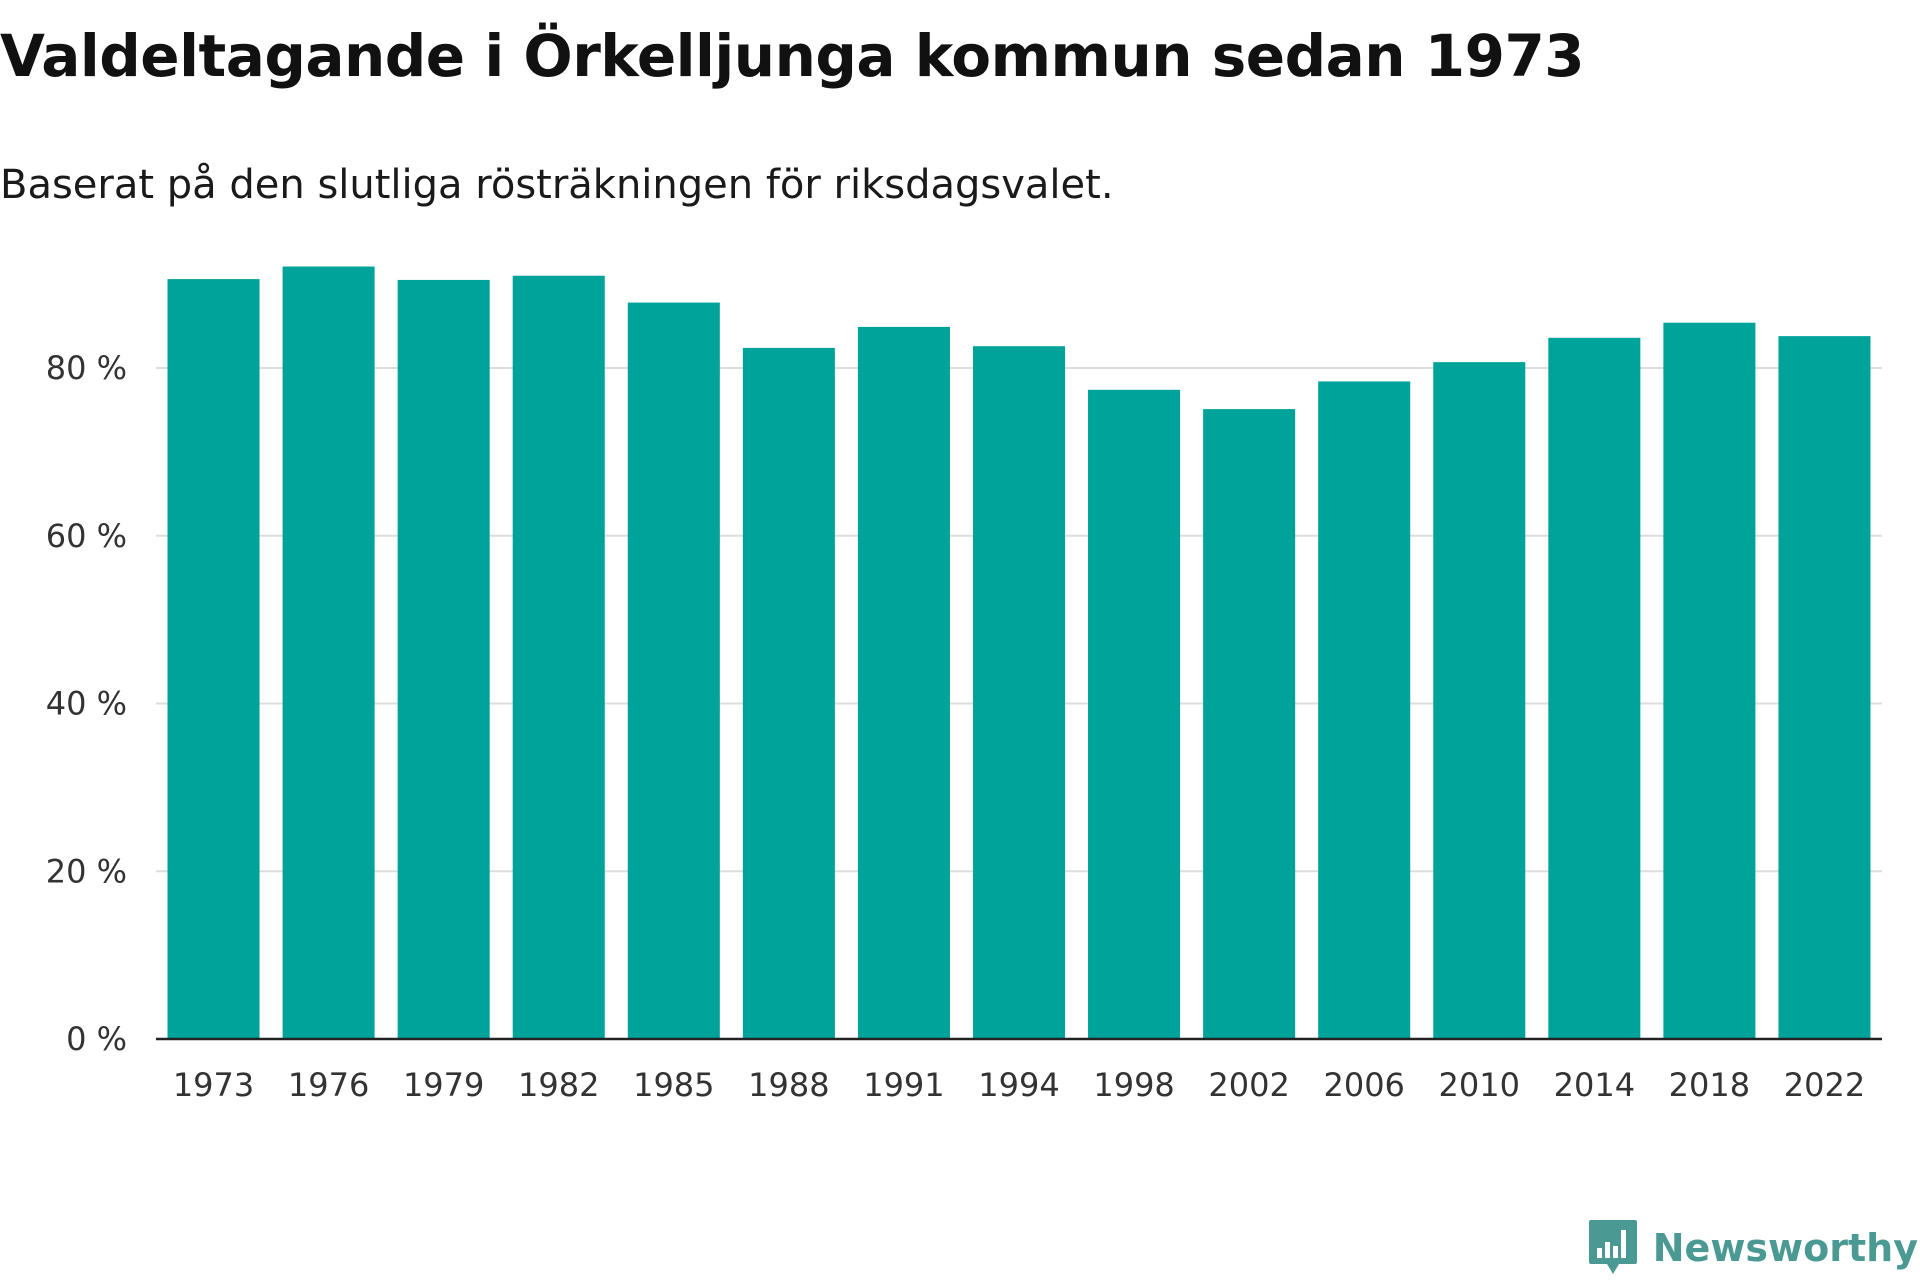 Image resolution: width=1920 pixels, height=1280 pixels. I want to click on y-tick-label: 0 %, so click(96, 1039).